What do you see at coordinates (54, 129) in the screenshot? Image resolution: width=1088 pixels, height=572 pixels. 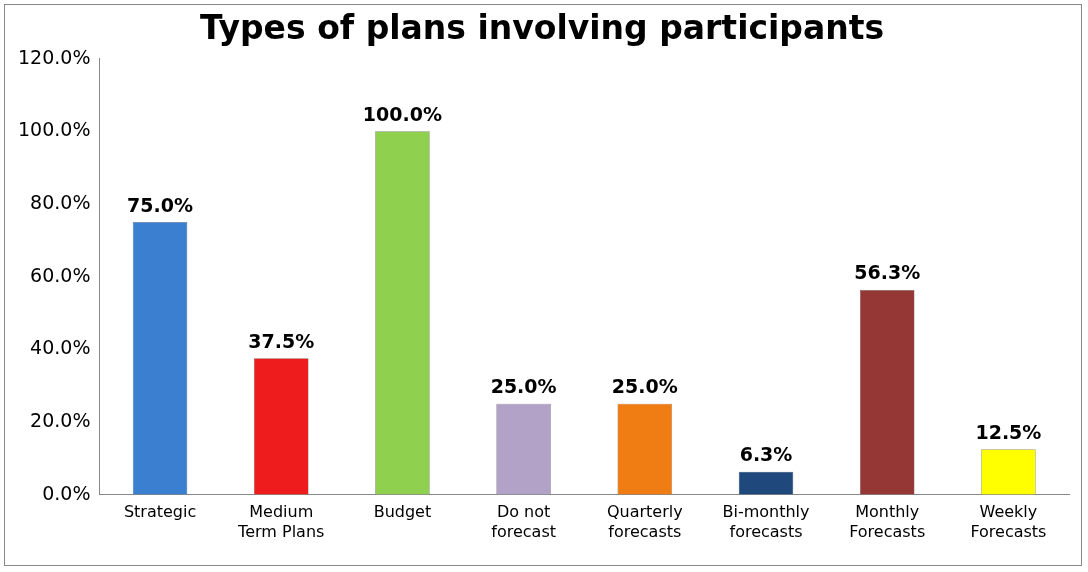 I see `y-tick-label: 100.0%` at bounding box center [54, 129].